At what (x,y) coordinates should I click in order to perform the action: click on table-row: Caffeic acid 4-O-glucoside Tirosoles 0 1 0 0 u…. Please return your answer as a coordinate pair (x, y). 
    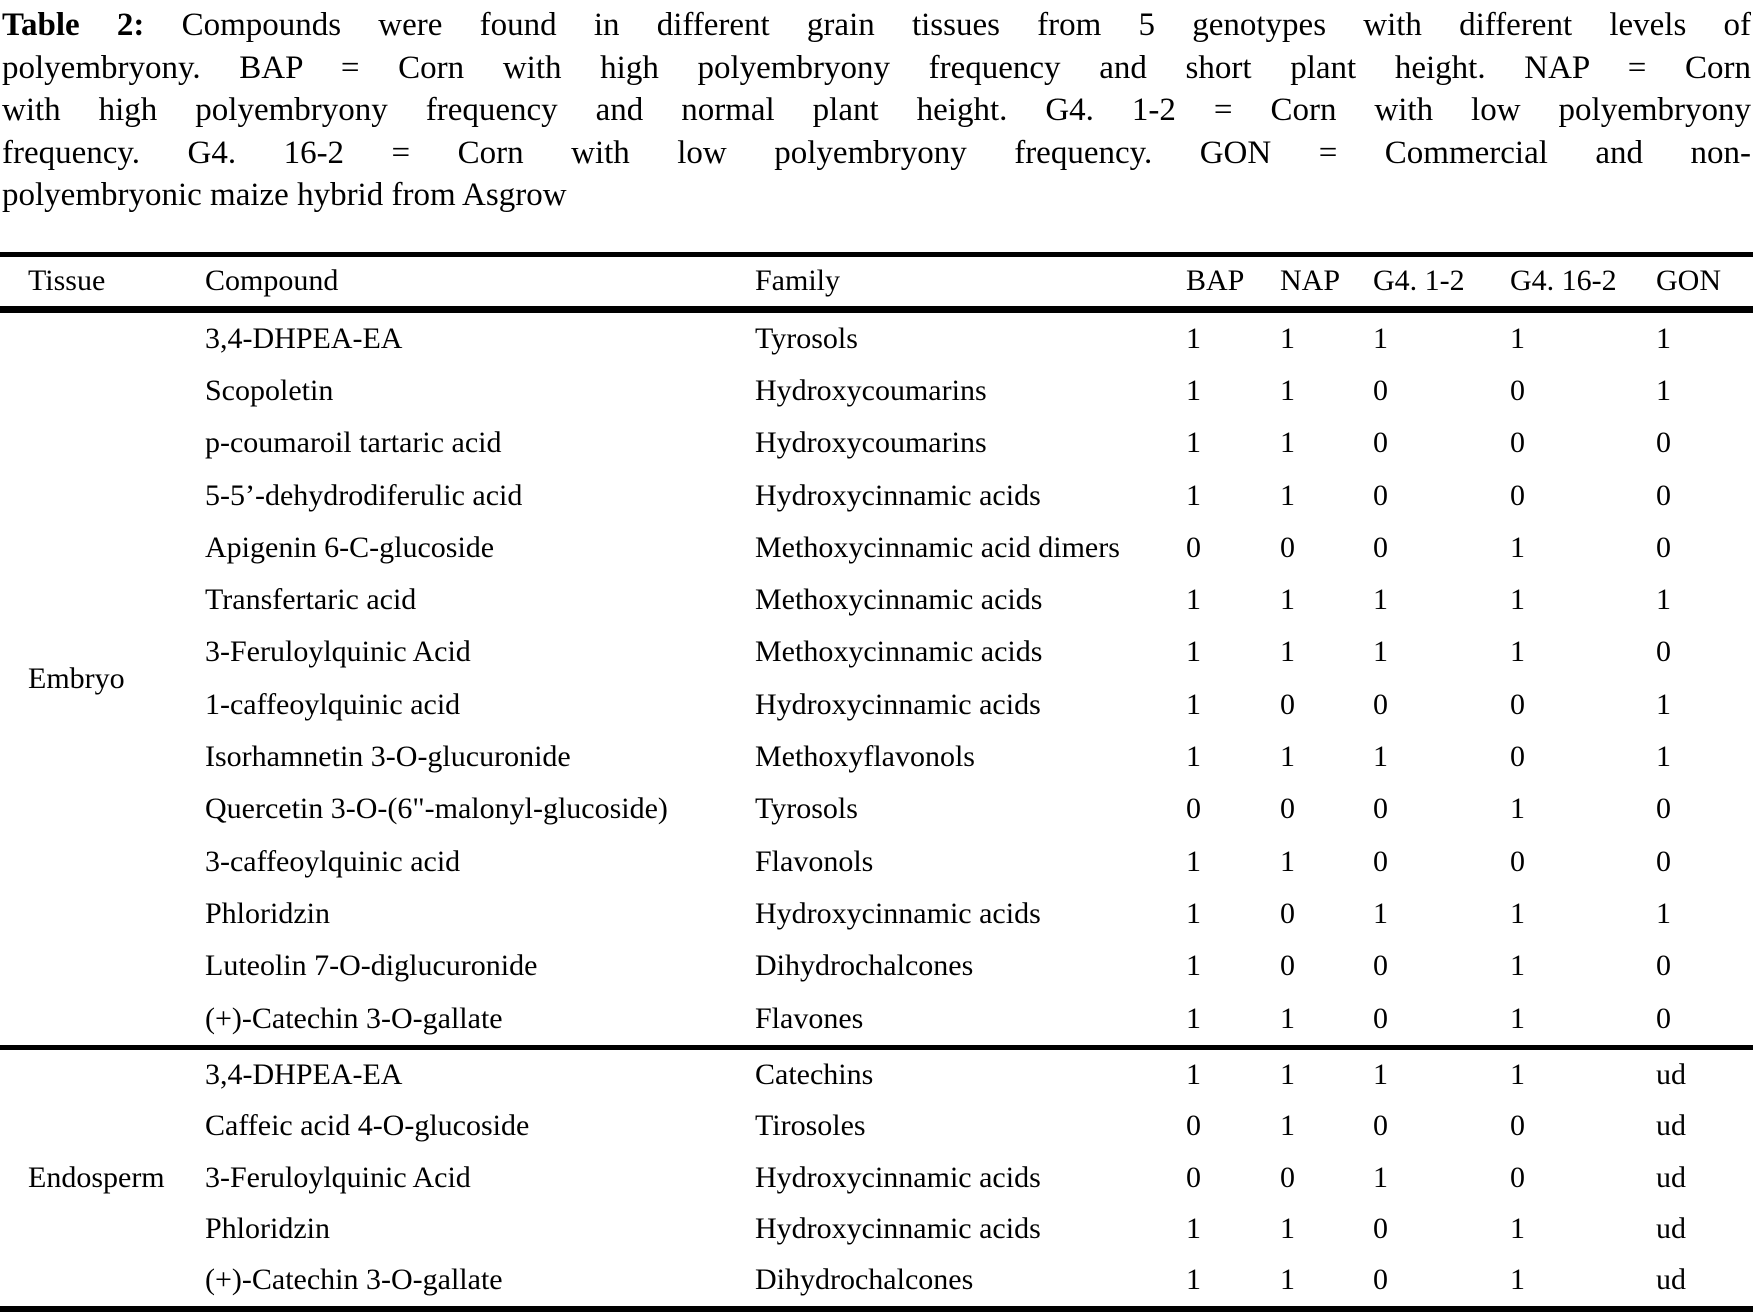
    Looking at the image, I should click on (876, 1126).